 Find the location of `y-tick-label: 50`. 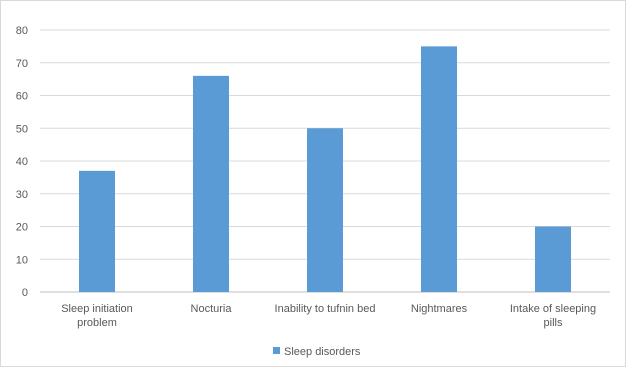

y-tick-label: 50 is located at coordinates (22, 129).